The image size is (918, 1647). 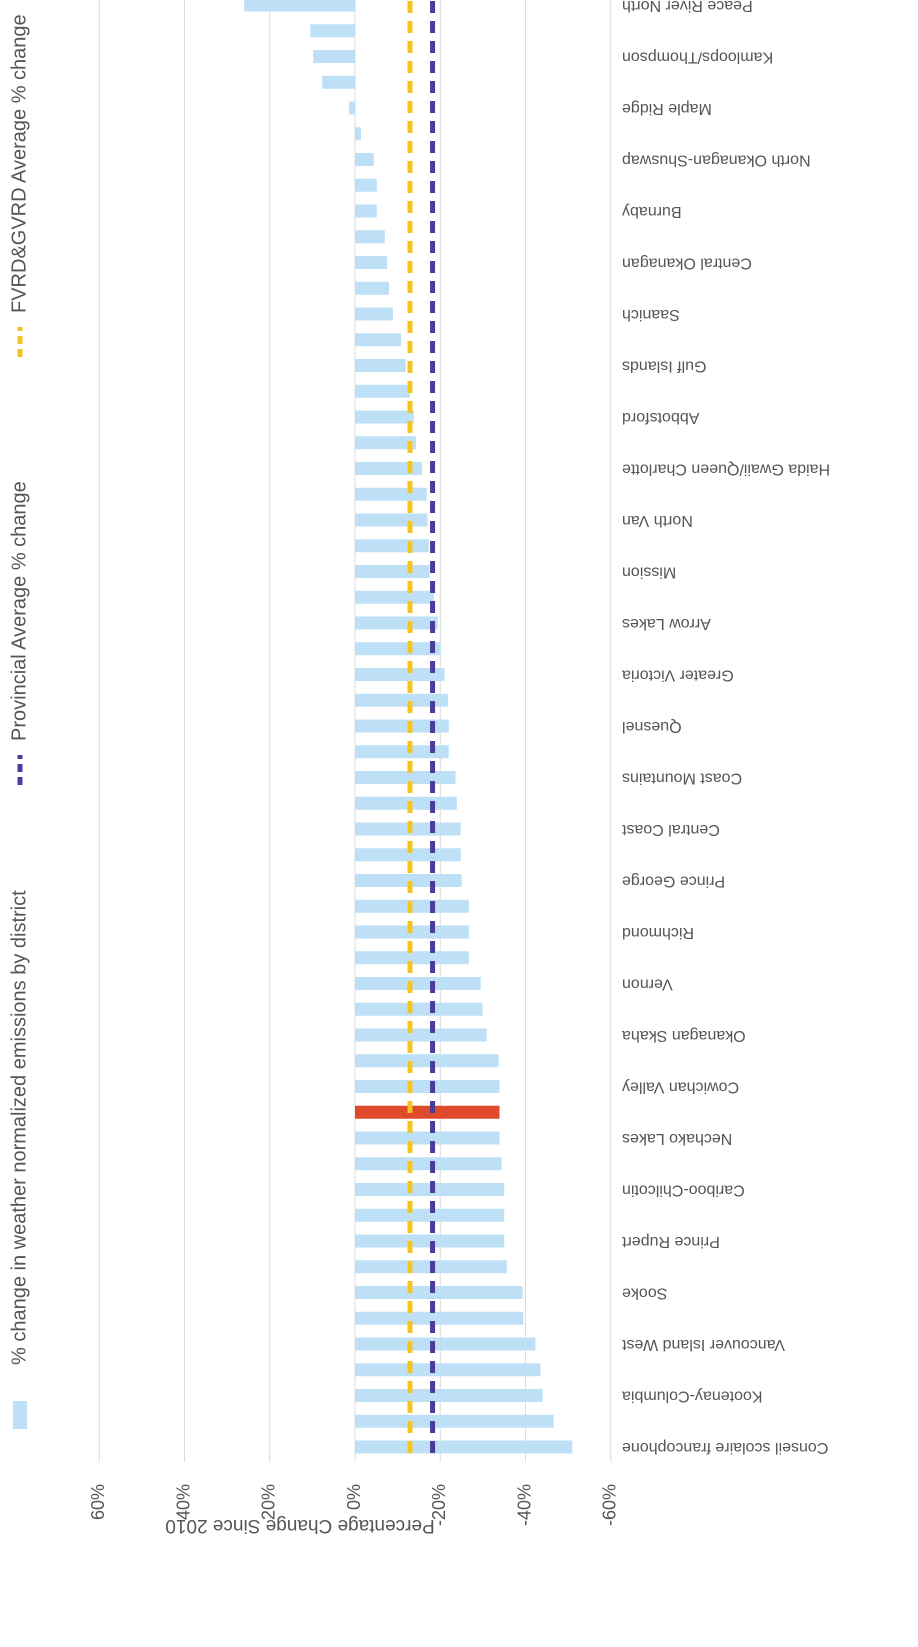 What do you see at coordinates (692, 1395) in the screenshot?
I see `x-tick-label: Kootenay-Columbia` at bounding box center [692, 1395].